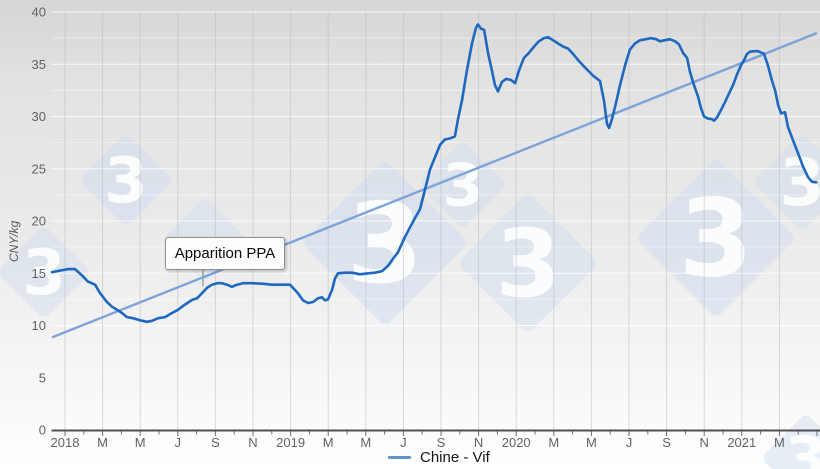  What do you see at coordinates (290, 442) in the screenshot?
I see `x-tick-label: 2019` at bounding box center [290, 442].